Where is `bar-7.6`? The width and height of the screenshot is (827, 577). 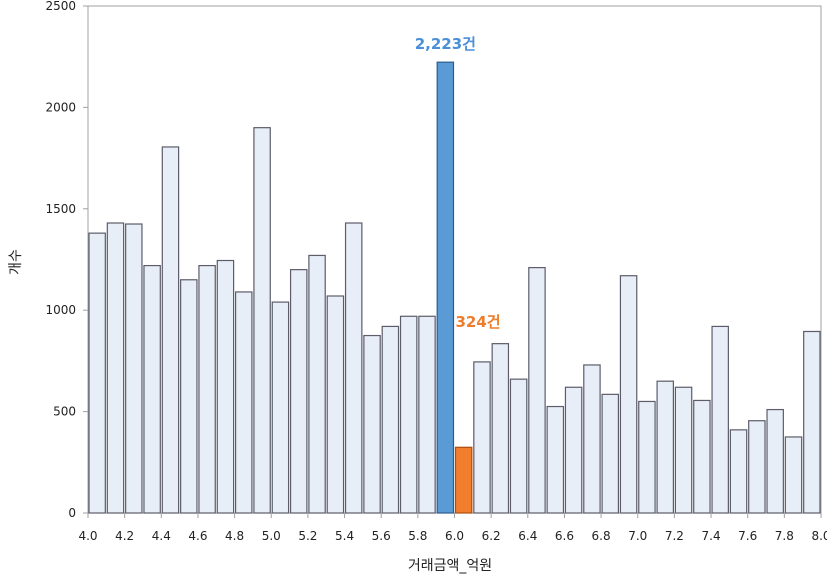
bar-7.6 is located at coordinates (757, 467).